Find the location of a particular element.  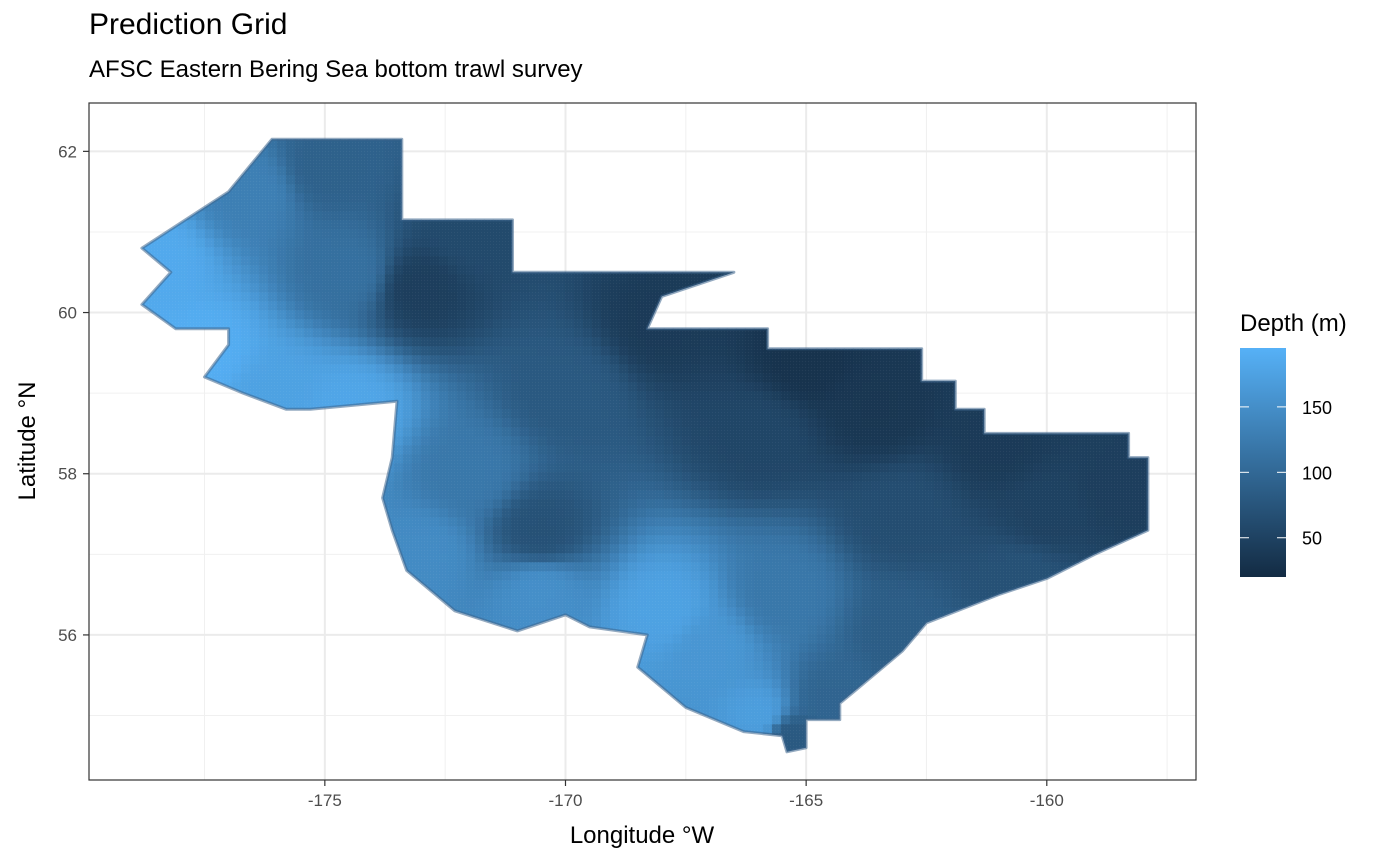

chart-title: Prediction Grid is located at coordinates (188, 24).